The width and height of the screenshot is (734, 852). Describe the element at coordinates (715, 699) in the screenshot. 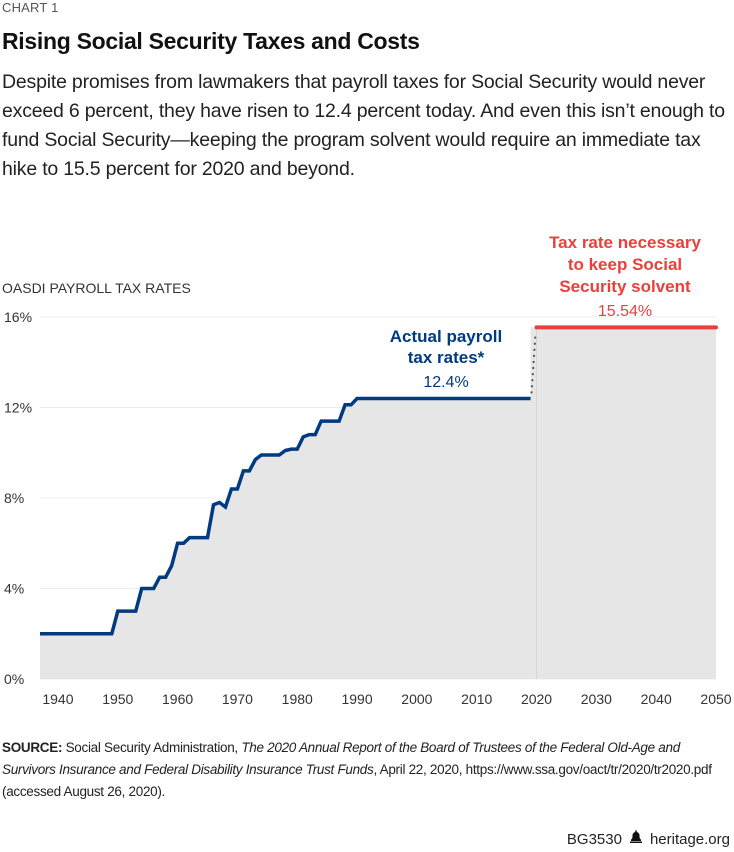

I see `x-tick-label: 2050` at that location.